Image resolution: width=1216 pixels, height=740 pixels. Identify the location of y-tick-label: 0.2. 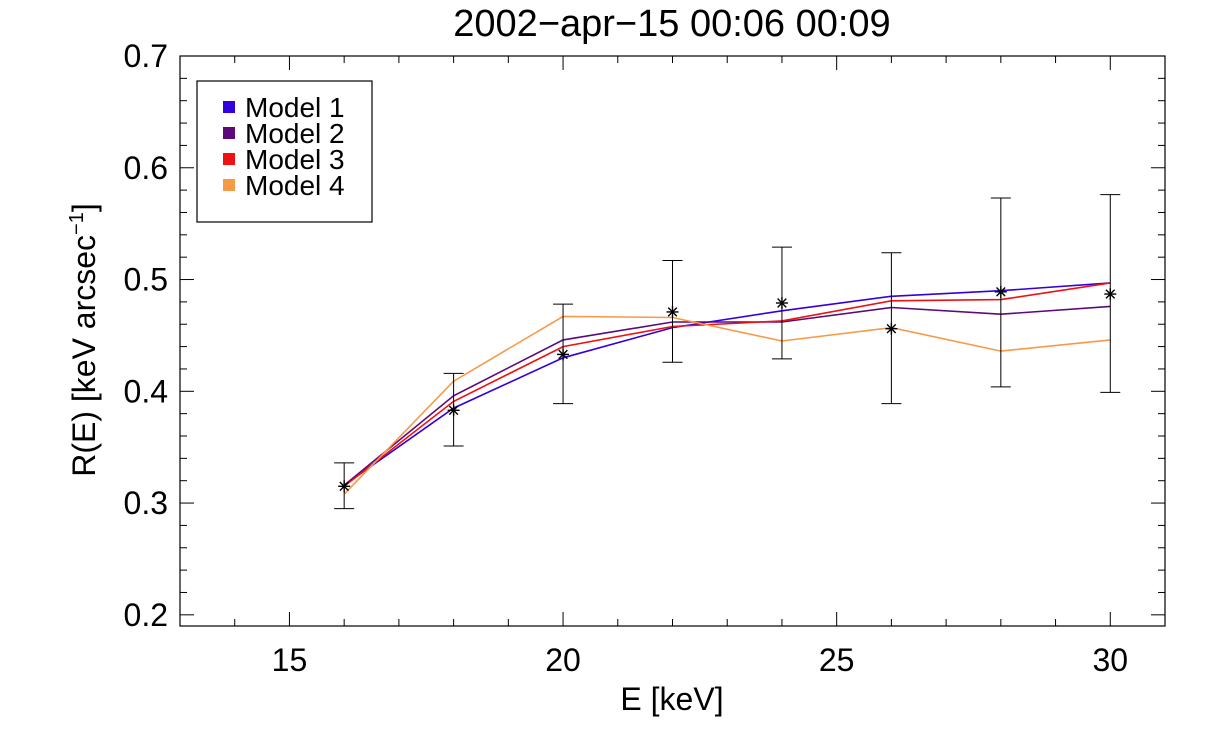
(146, 615).